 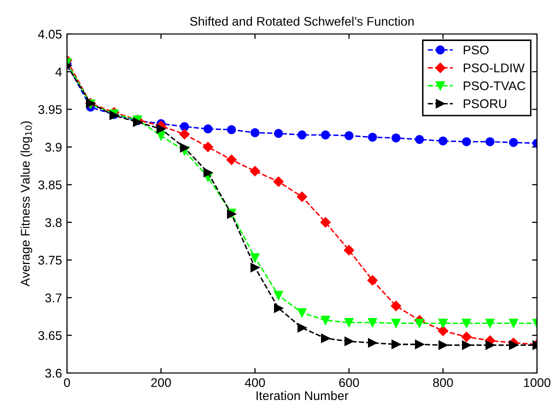 What do you see at coordinates (476, 50) in the screenshot?
I see `legend-label: PSO` at bounding box center [476, 50].